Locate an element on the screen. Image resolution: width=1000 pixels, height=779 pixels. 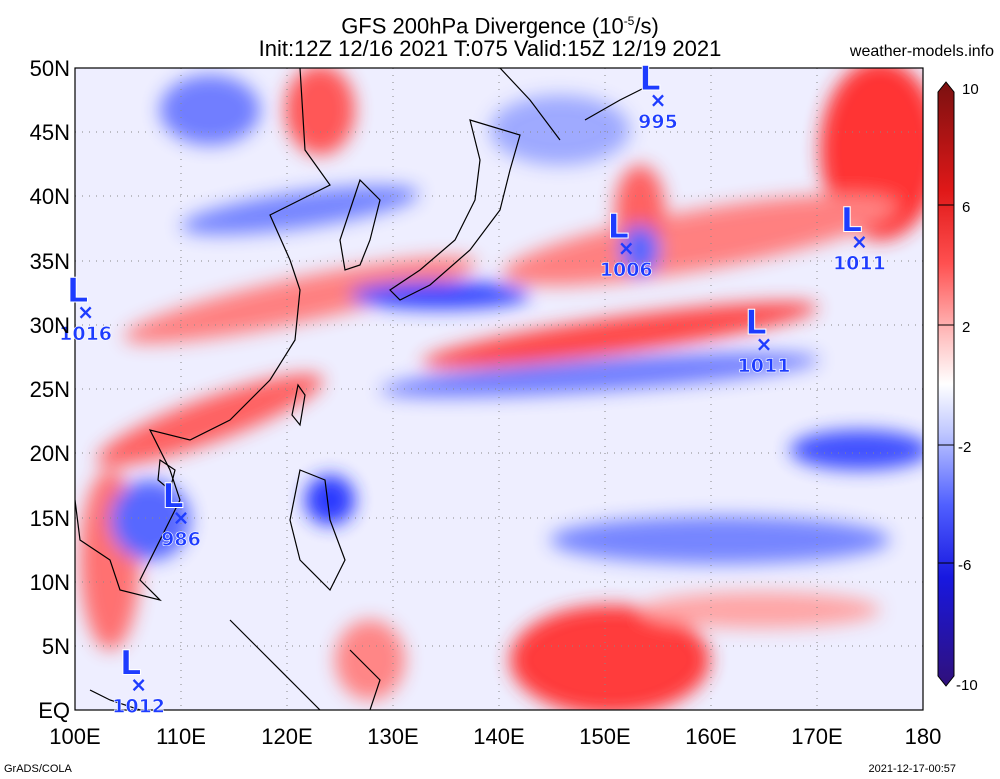
colorbar-ramp is located at coordinates (946, 384).